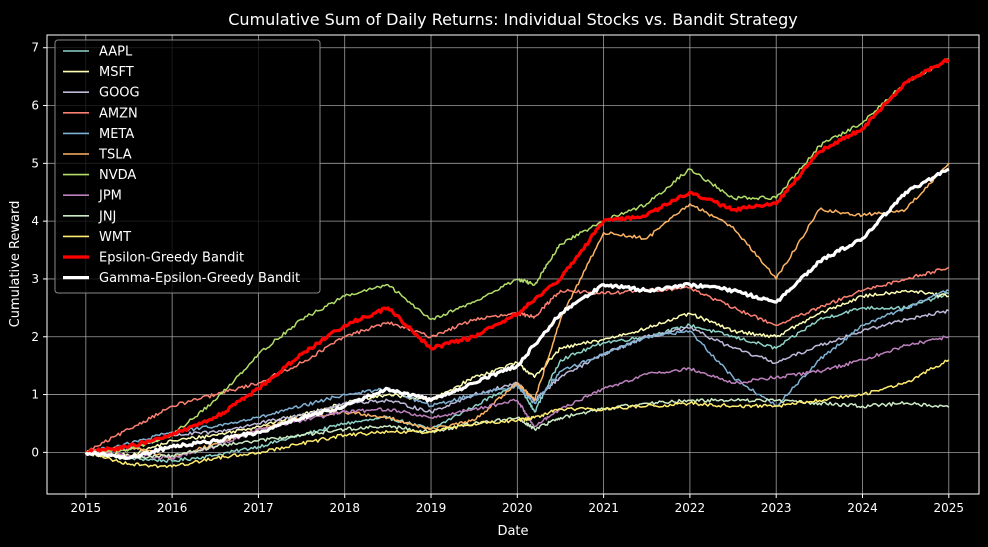 The image size is (988, 547). Describe the element at coordinates (949, 508) in the screenshot. I see `x-tick-label: 2025` at that location.